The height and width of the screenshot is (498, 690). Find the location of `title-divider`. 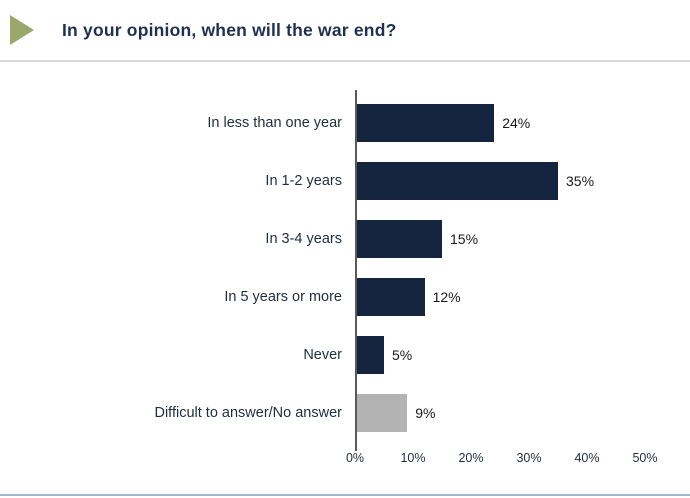

title-divider is located at coordinates (345, 61).